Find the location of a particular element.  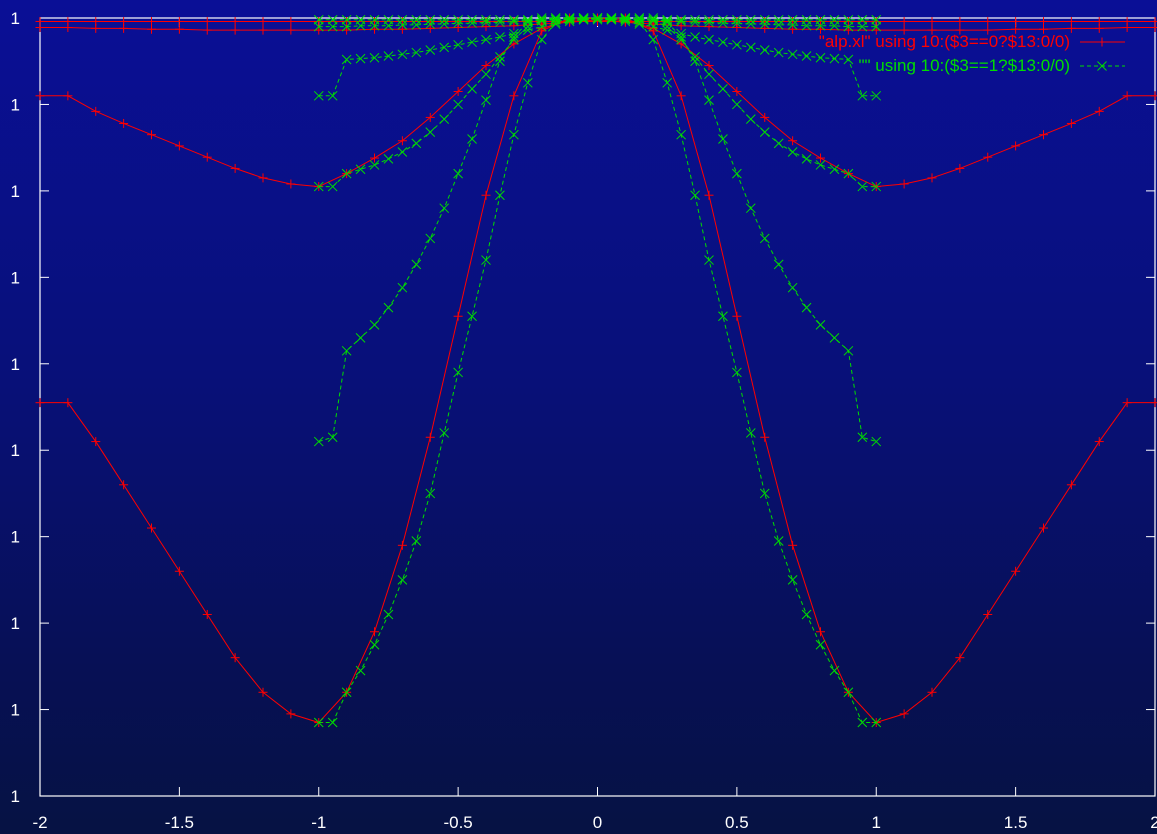

x-tick-label: 1 is located at coordinates (876, 822).